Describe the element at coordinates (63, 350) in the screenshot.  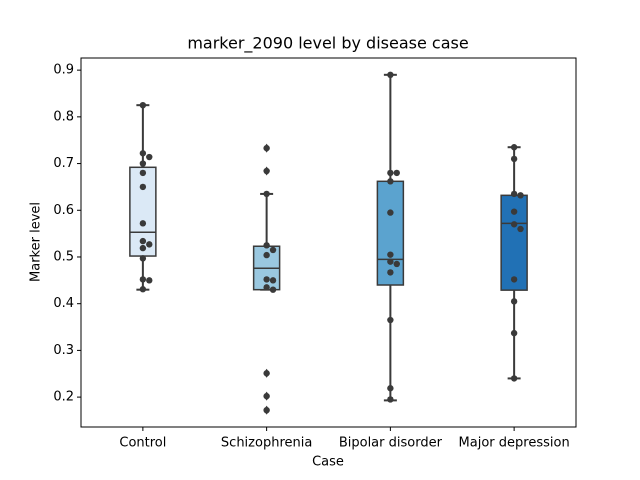
I see `y-tick-label: 0.3` at that location.